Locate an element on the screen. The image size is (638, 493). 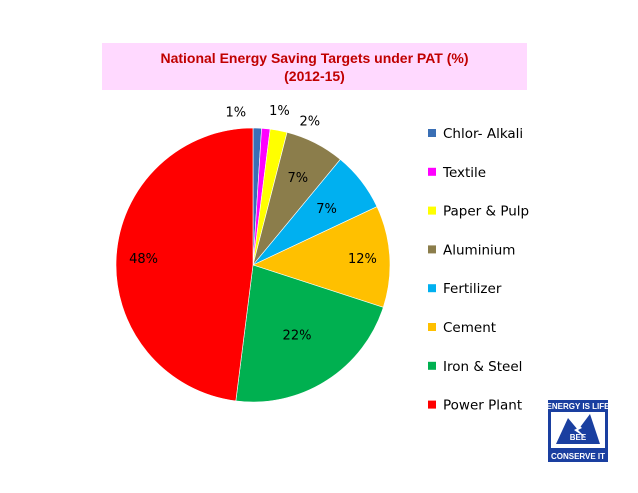
legend-label: Paper & Pulp is located at coordinates (486, 212).